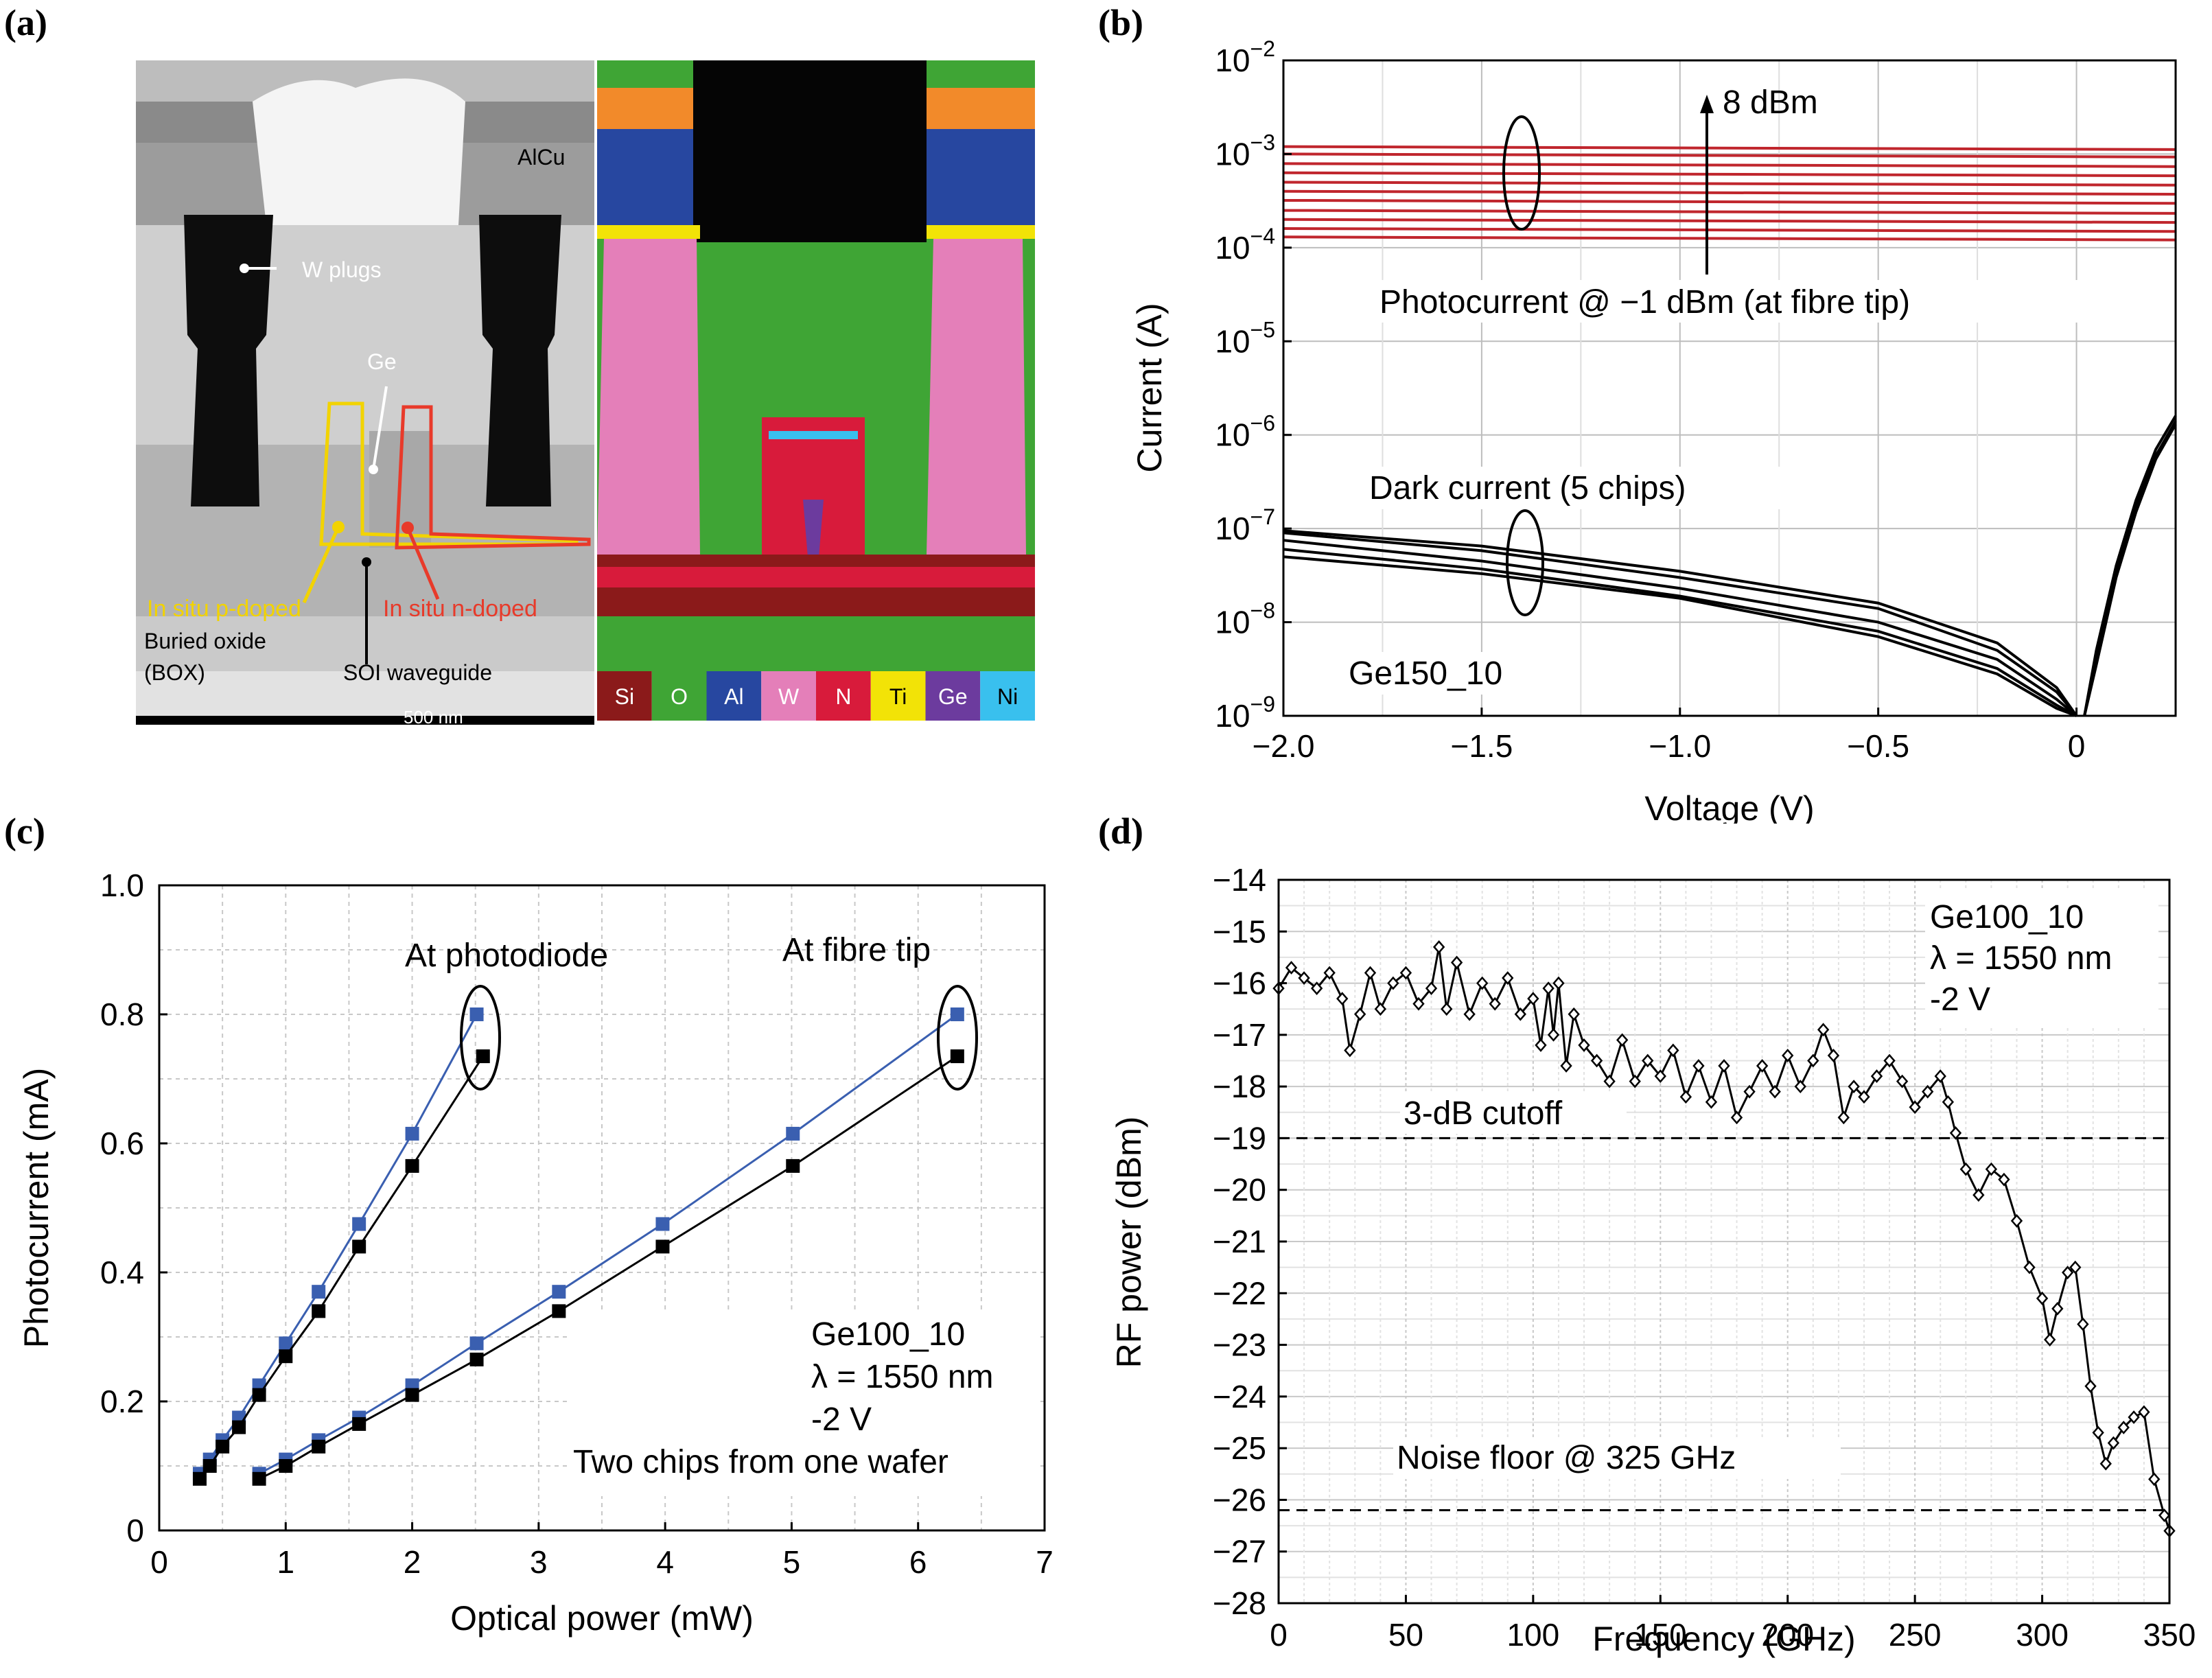 The height and width of the screenshot is (1678, 2212). I want to click on y-tick-label: −20, so click(1239, 1190).